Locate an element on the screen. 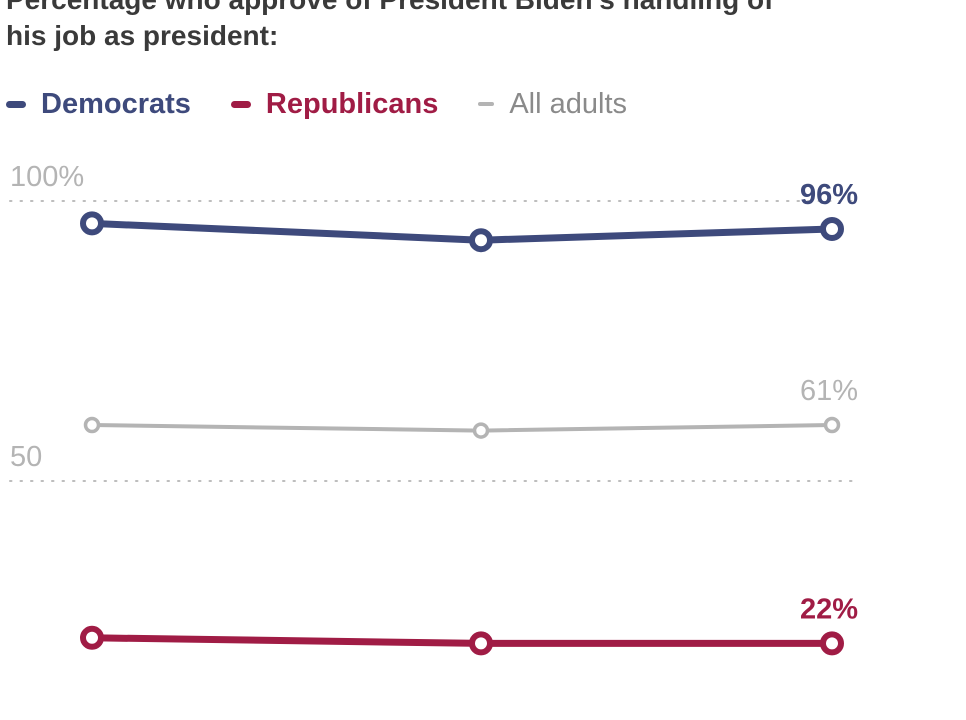  legend-item-all-adults: All adults is located at coordinates (552, 104).